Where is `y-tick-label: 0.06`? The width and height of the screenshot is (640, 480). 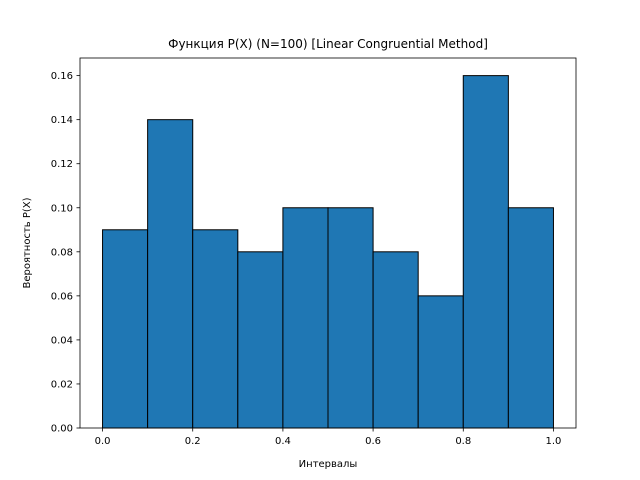
y-tick-label: 0.06 is located at coordinates (62, 296).